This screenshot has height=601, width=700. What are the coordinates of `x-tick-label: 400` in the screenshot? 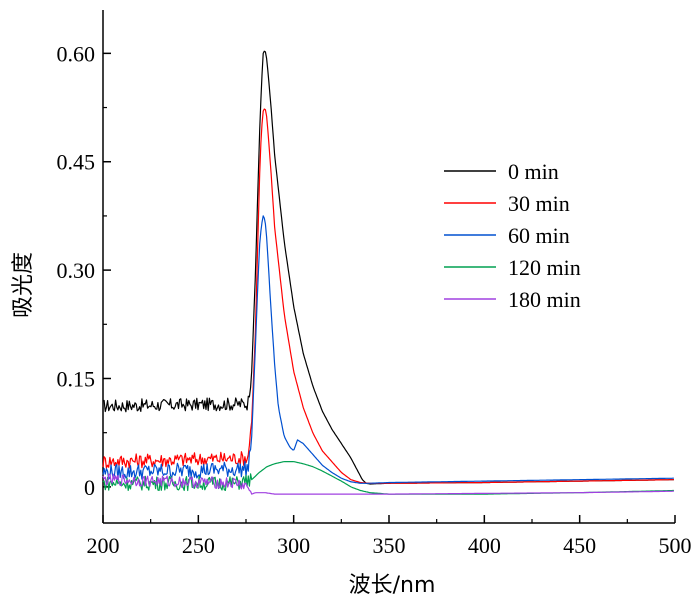 It's located at (484, 545).